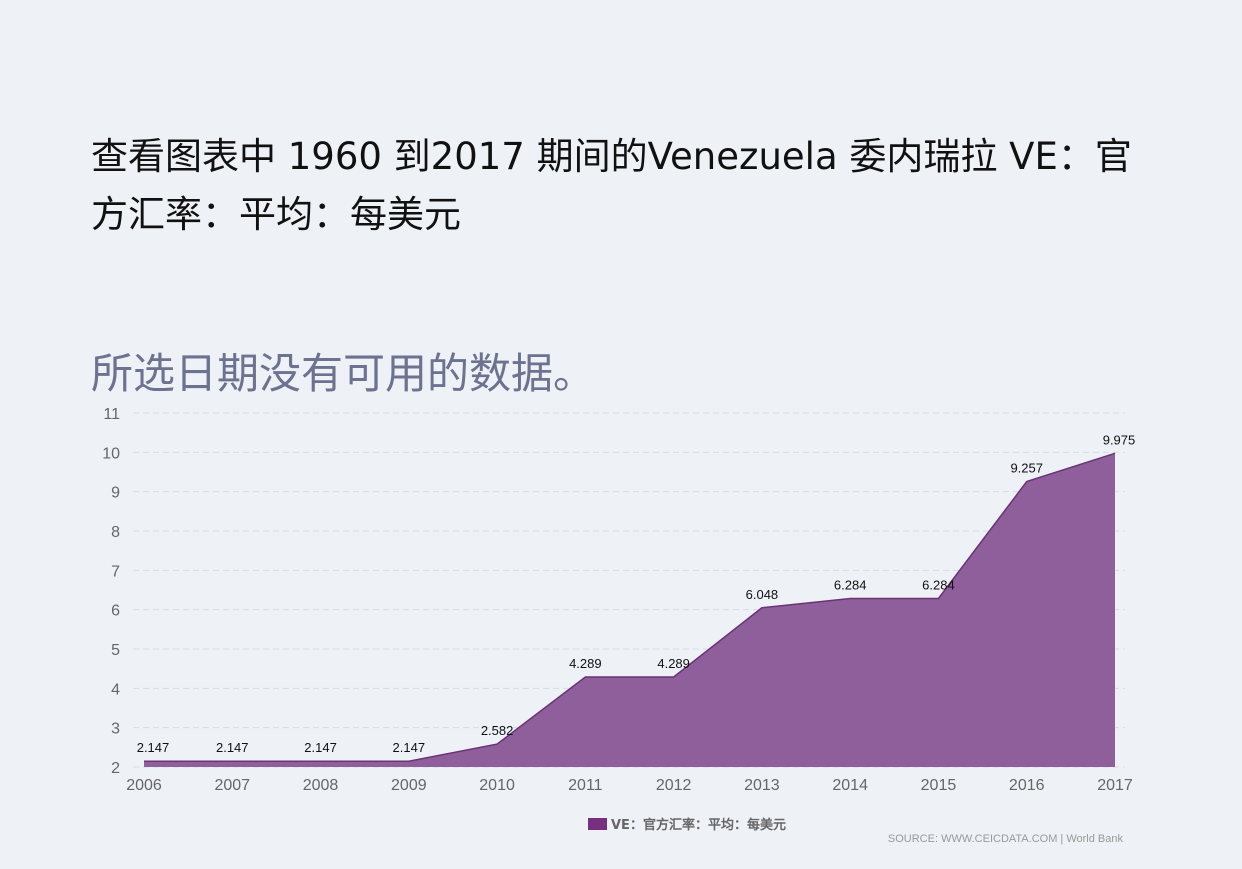 The height and width of the screenshot is (869, 1242). What do you see at coordinates (1026, 468) in the screenshot?
I see `data-label: 9.257` at bounding box center [1026, 468].